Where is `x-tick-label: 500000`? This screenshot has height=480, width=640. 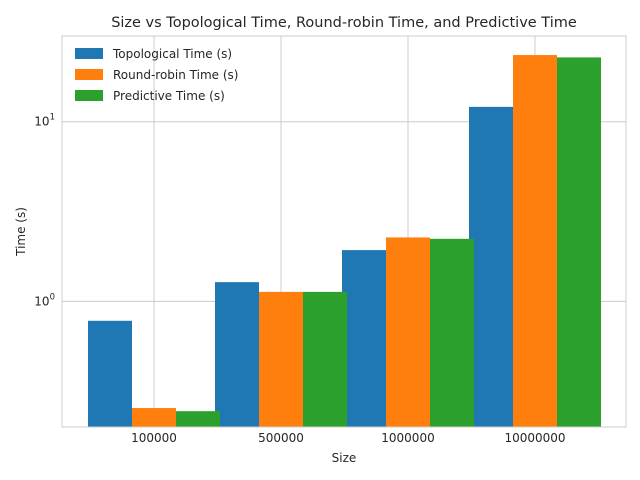
x-tick-label: 500000 is located at coordinates (281, 438).